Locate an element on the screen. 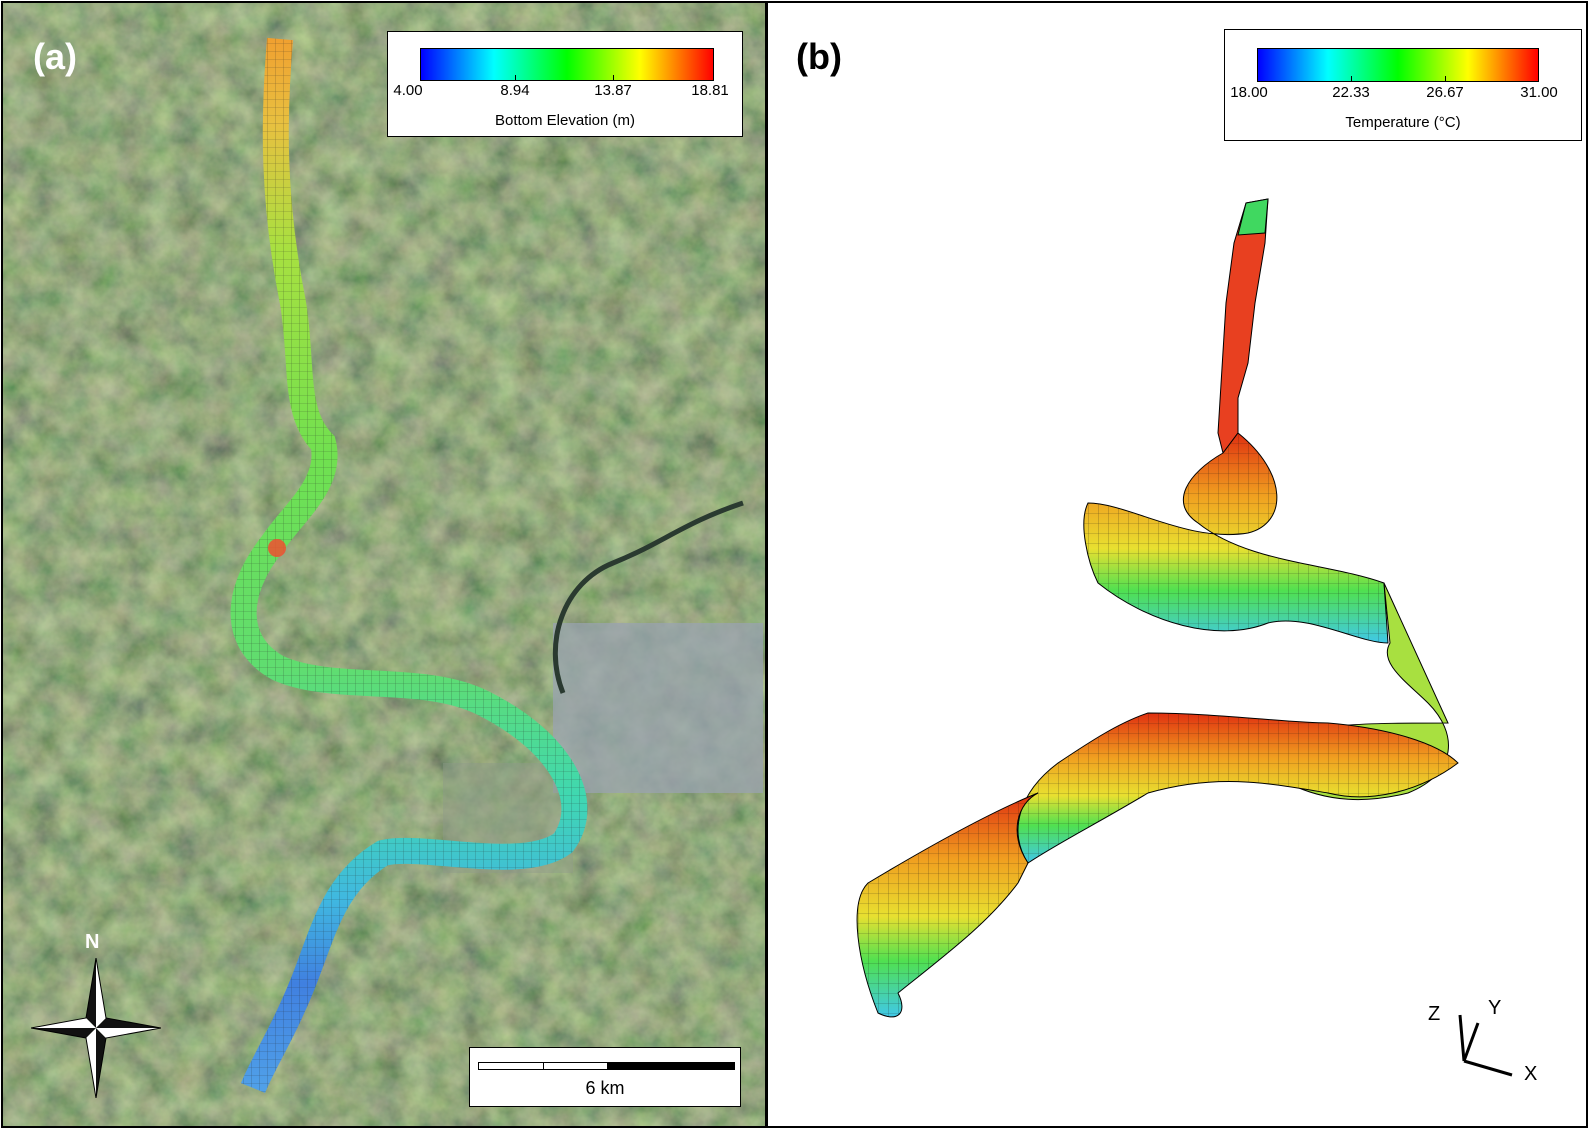 The height and width of the screenshot is (1129, 1589). compass-rose-icon is located at coordinates (96, 1028).